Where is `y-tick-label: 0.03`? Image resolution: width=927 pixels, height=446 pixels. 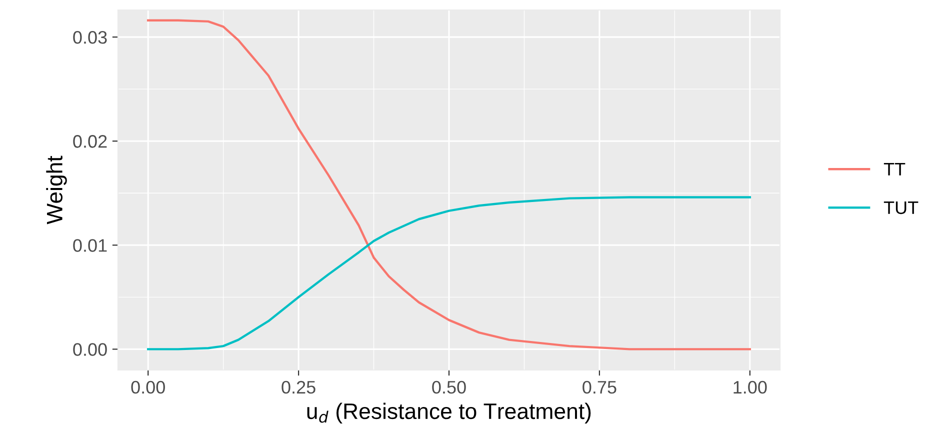
y-tick-label: 0.03 is located at coordinates (90, 37).